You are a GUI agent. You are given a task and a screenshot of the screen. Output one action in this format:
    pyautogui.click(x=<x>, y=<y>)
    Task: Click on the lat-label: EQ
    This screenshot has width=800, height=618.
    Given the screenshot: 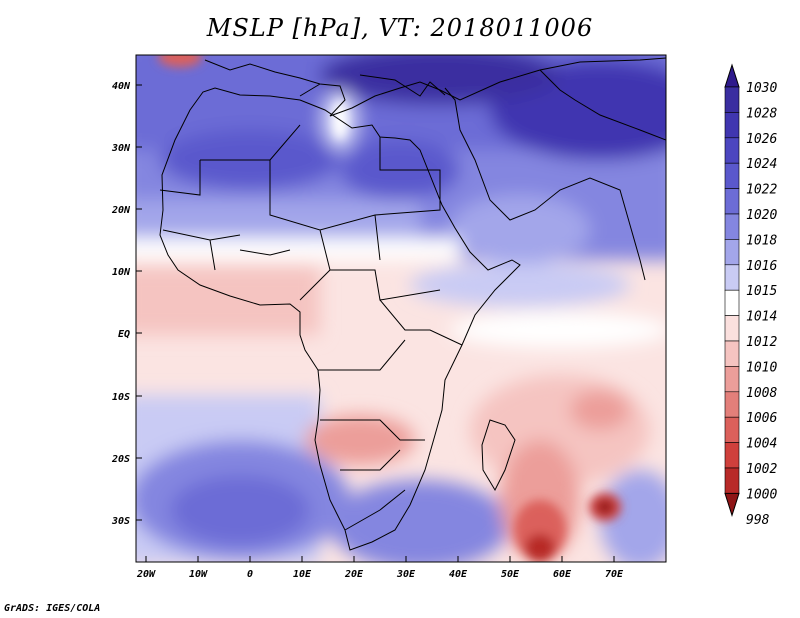 What is the action you would take?
    pyautogui.click(x=124, y=334)
    